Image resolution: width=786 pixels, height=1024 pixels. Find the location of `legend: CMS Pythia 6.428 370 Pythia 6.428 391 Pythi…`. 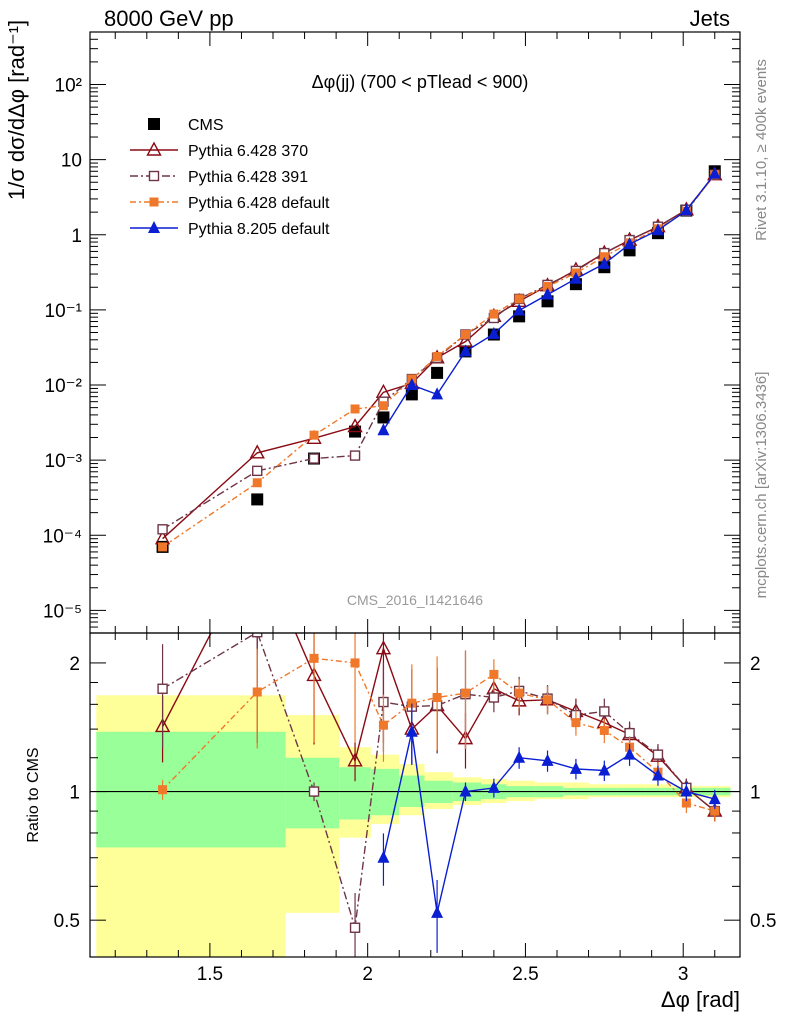

legend: CMS Pythia 6.428 370 Pythia 6.428 391 Pythi… is located at coordinates (230, 177).